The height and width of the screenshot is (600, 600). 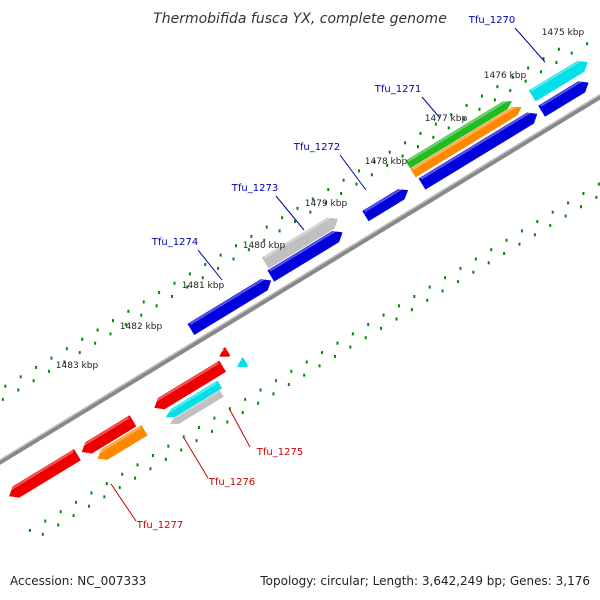 I want to click on gene-label: Tfu_1274, so click(x=174, y=242).